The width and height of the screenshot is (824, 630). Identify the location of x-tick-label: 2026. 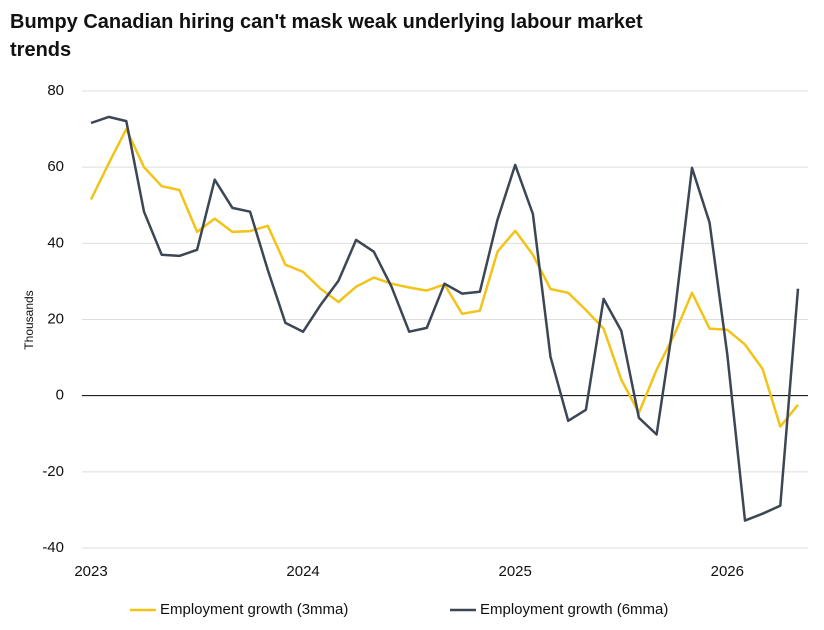
(727, 571).